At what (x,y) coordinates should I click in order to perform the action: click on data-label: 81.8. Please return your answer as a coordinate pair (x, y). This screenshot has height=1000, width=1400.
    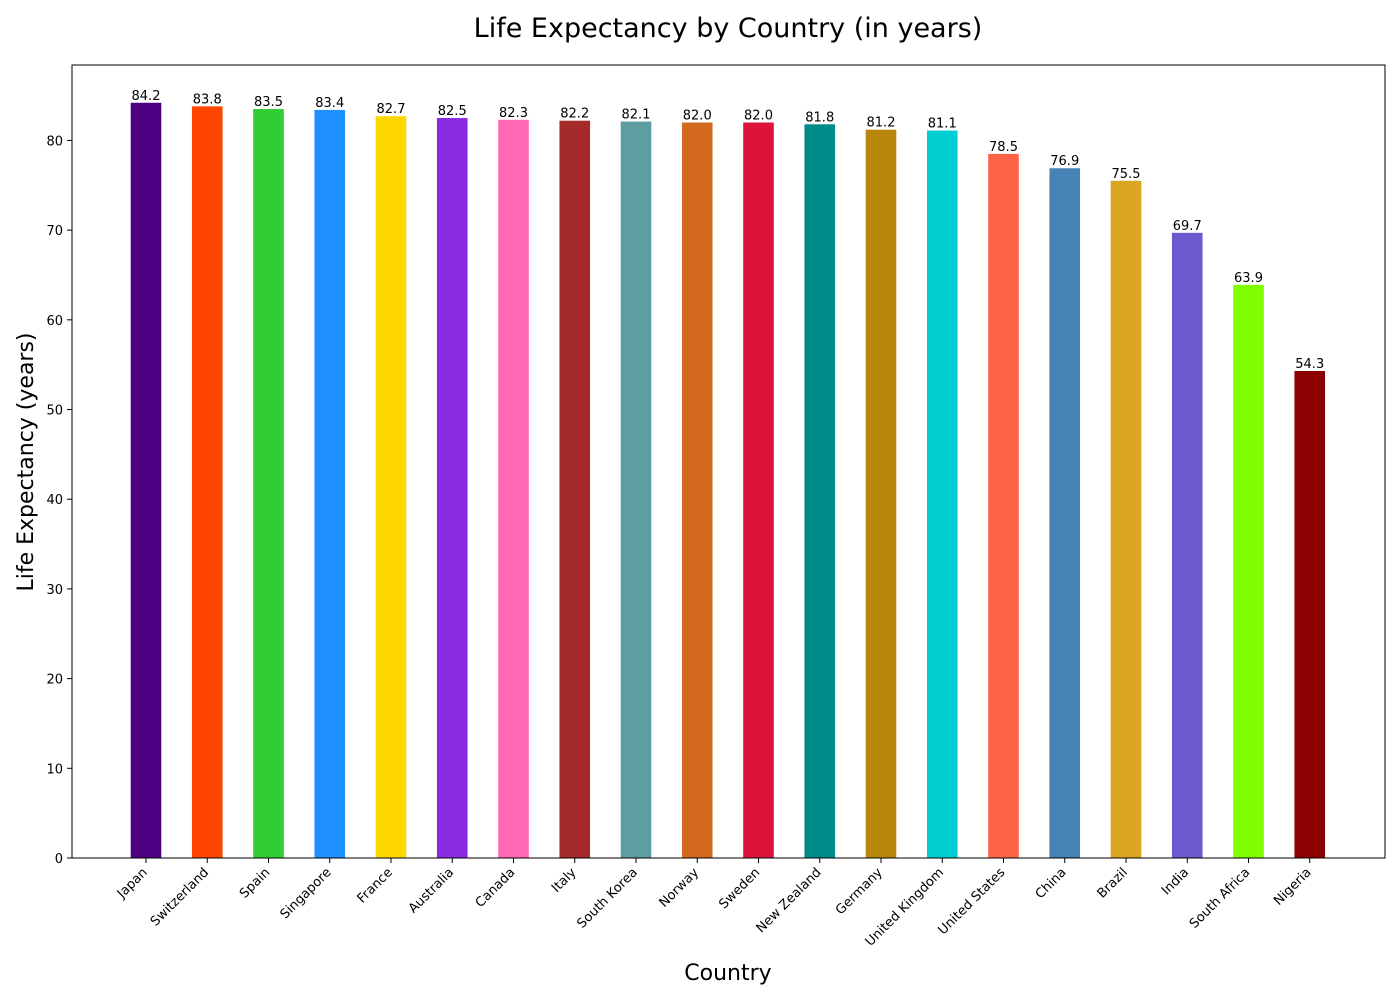
    Looking at the image, I should click on (819, 117).